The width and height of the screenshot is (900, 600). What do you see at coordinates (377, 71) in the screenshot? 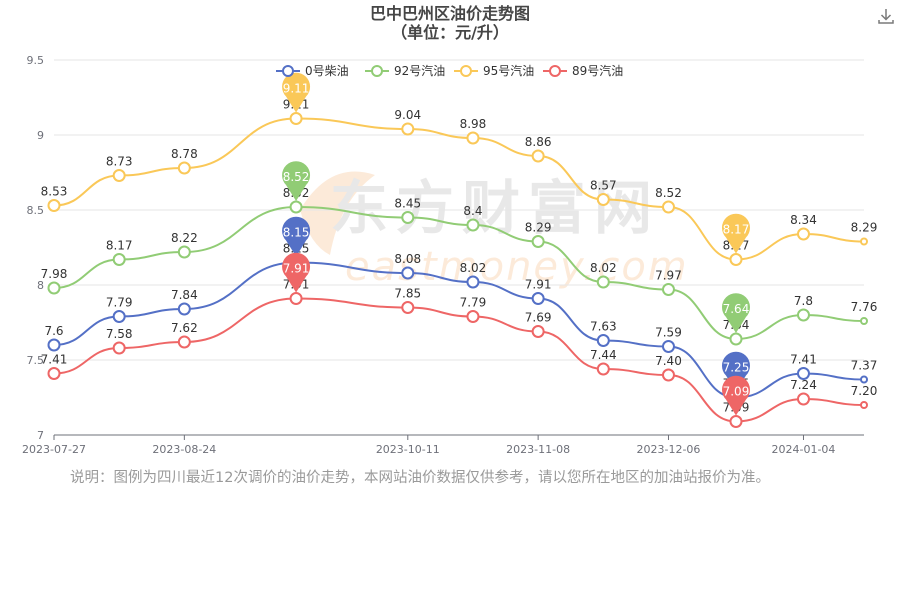
I see `legend-marker` at bounding box center [377, 71].